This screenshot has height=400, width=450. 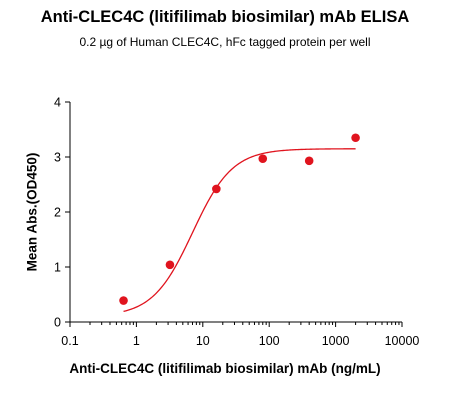 What do you see at coordinates (57, 213) in the screenshot?
I see `y-tick-label: 2` at bounding box center [57, 213].